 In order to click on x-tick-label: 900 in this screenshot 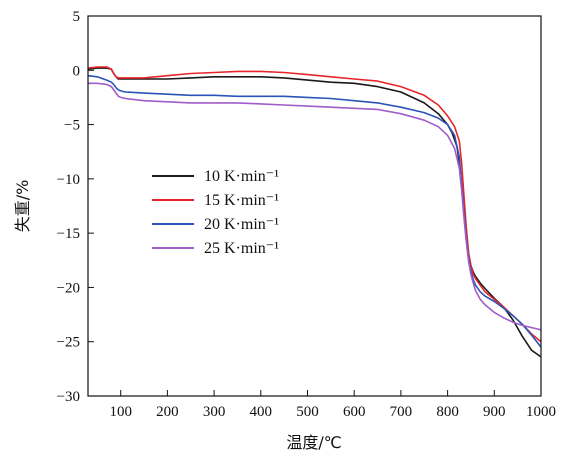, I will do `click(494, 412)`.